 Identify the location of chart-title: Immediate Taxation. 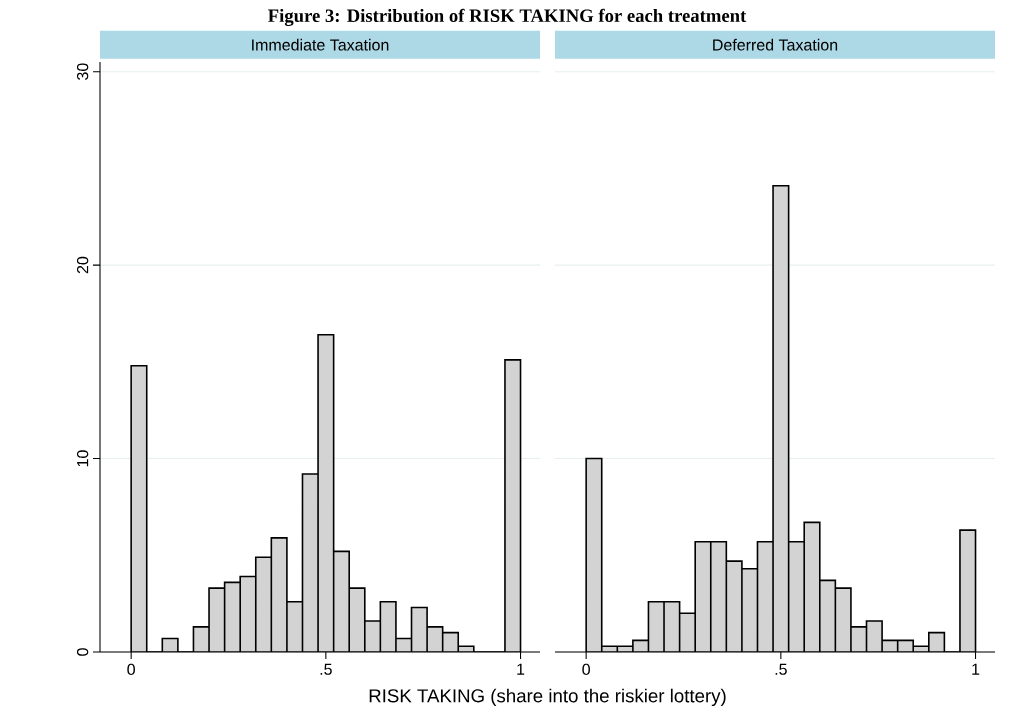
(320, 44).